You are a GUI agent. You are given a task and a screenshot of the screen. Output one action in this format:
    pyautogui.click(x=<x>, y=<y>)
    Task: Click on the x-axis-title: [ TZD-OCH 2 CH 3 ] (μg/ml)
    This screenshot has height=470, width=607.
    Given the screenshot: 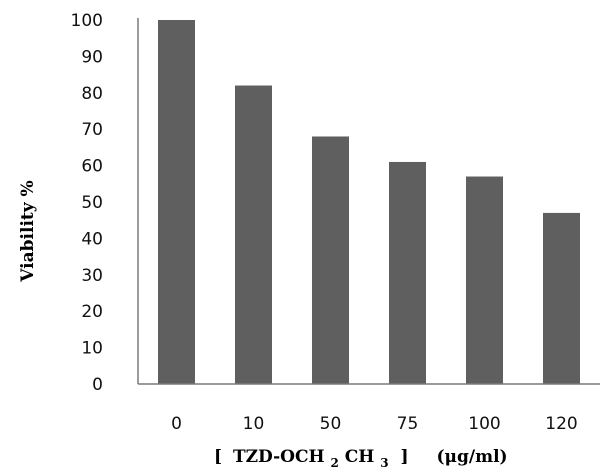 What is the action you would take?
    pyautogui.click(x=361, y=458)
    